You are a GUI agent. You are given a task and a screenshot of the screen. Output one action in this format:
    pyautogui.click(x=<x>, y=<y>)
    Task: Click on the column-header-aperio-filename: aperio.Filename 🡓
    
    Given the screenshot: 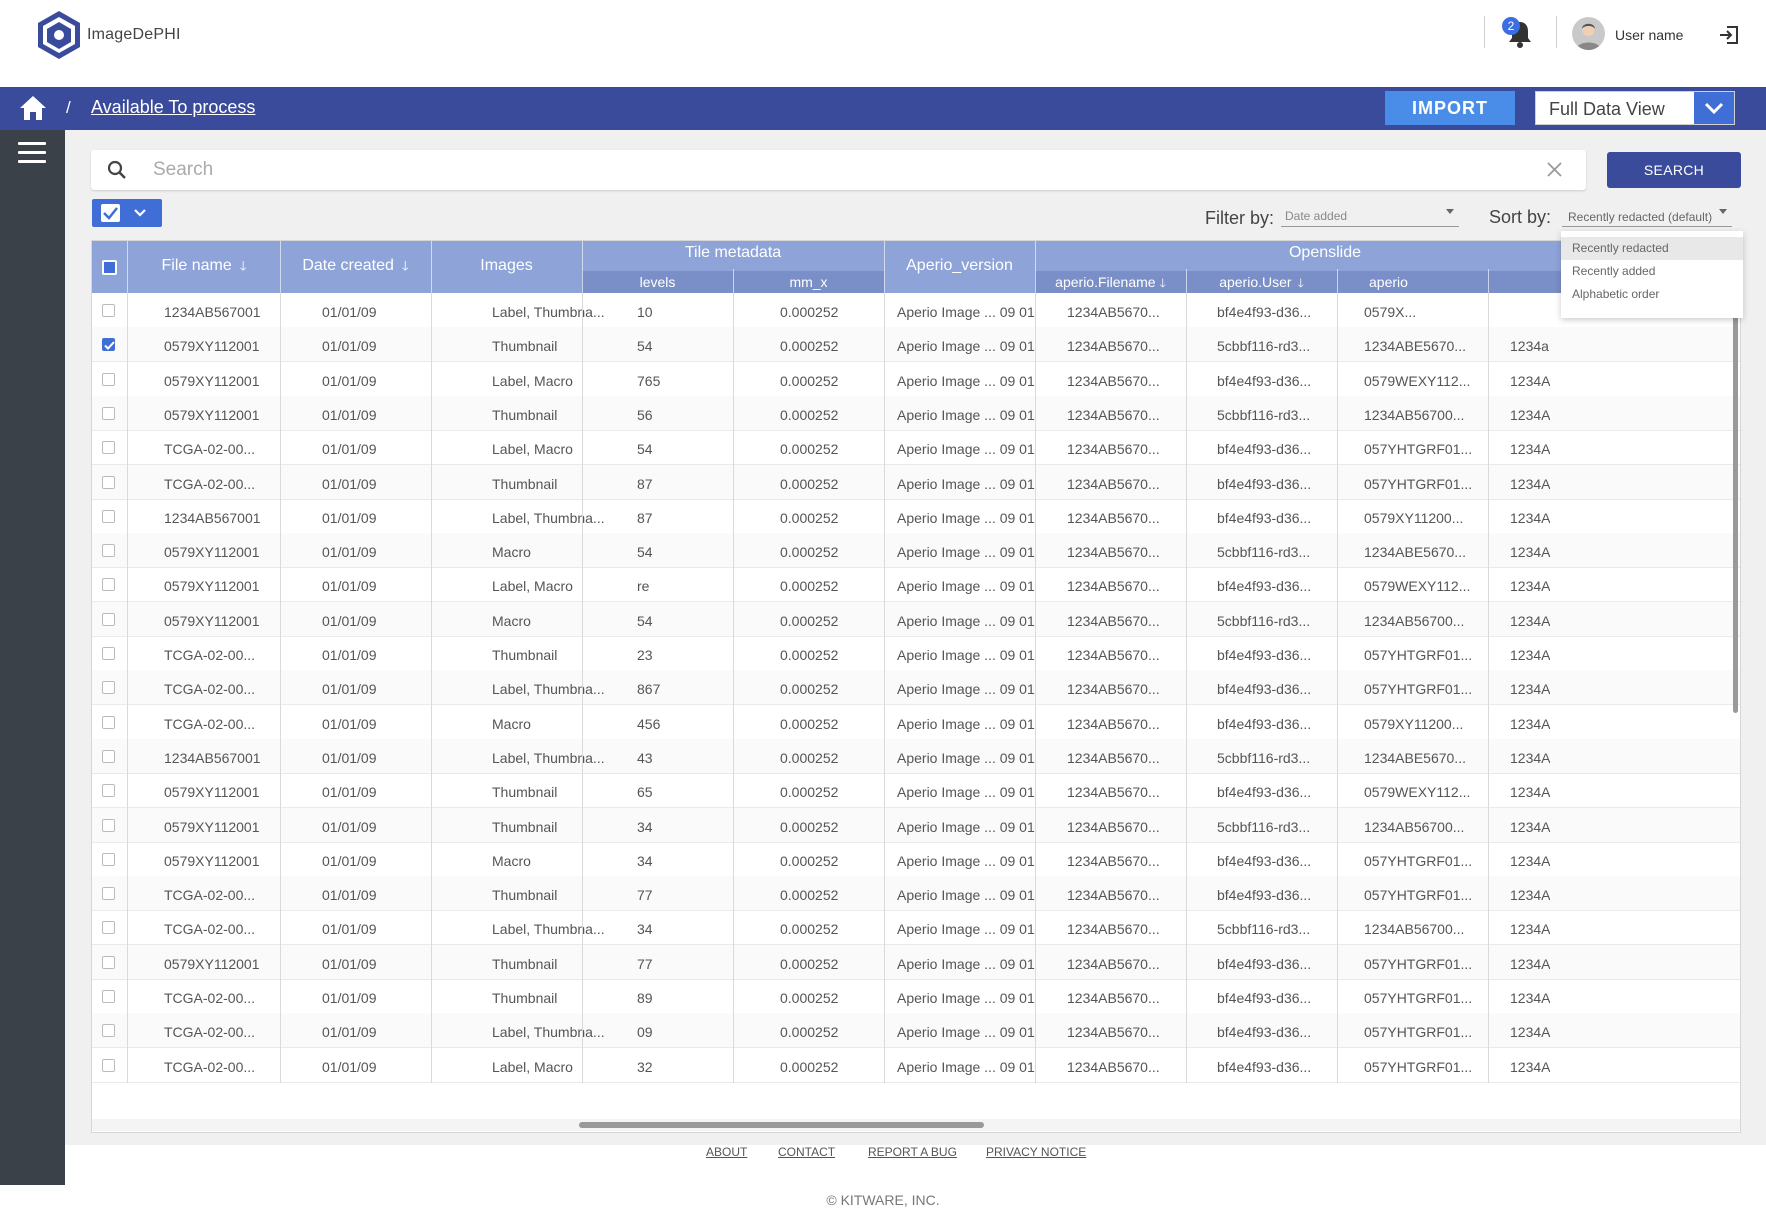 What is the action you would take?
    pyautogui.click(x=1110, y=282)
    